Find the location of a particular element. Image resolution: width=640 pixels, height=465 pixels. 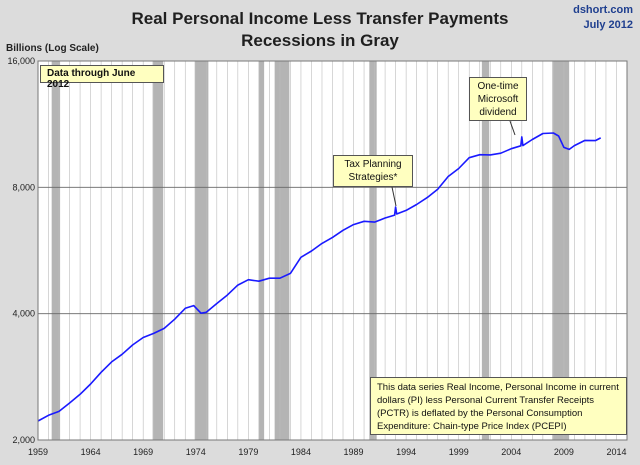

x-tick-label: 1999 is located at coordinates (459, 452).